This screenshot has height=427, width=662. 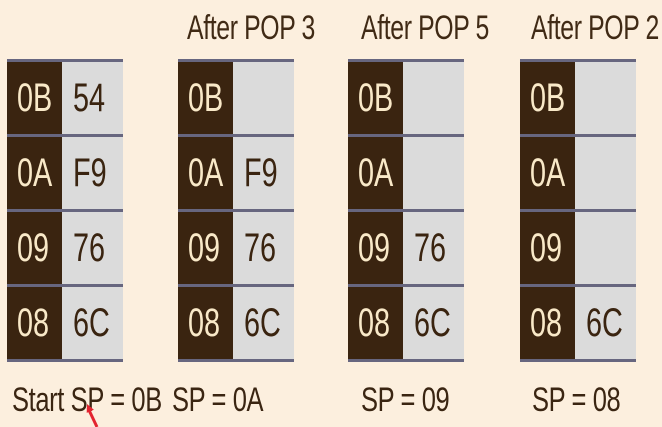 I want to click on memory-stack-after-pop-5: 0B 0A 09 76 08 6C, so click(x=406, y=210).